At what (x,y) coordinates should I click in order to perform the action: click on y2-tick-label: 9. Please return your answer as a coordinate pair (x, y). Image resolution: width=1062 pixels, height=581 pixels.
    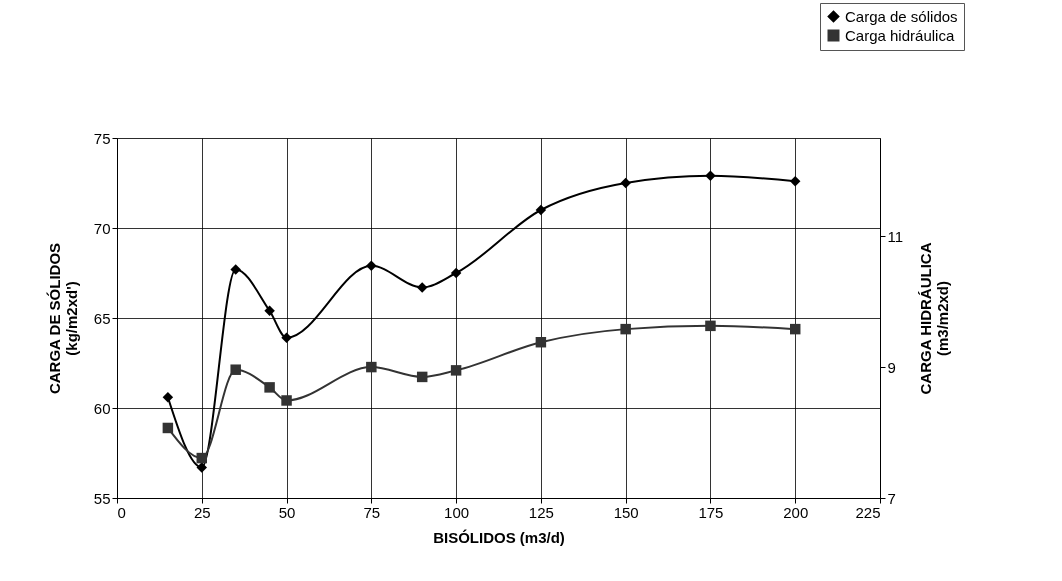
    Looking at the image, I should click on (891, 367).